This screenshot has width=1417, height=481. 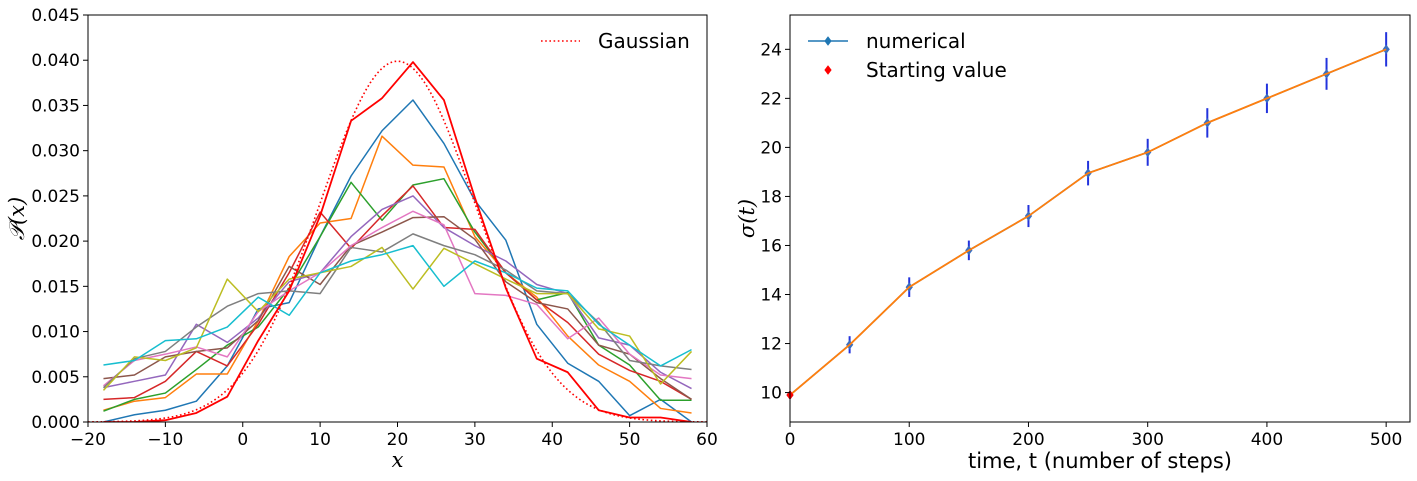 I want to click on left-y-tick-label: 0.045, so click(x=55, y=16).